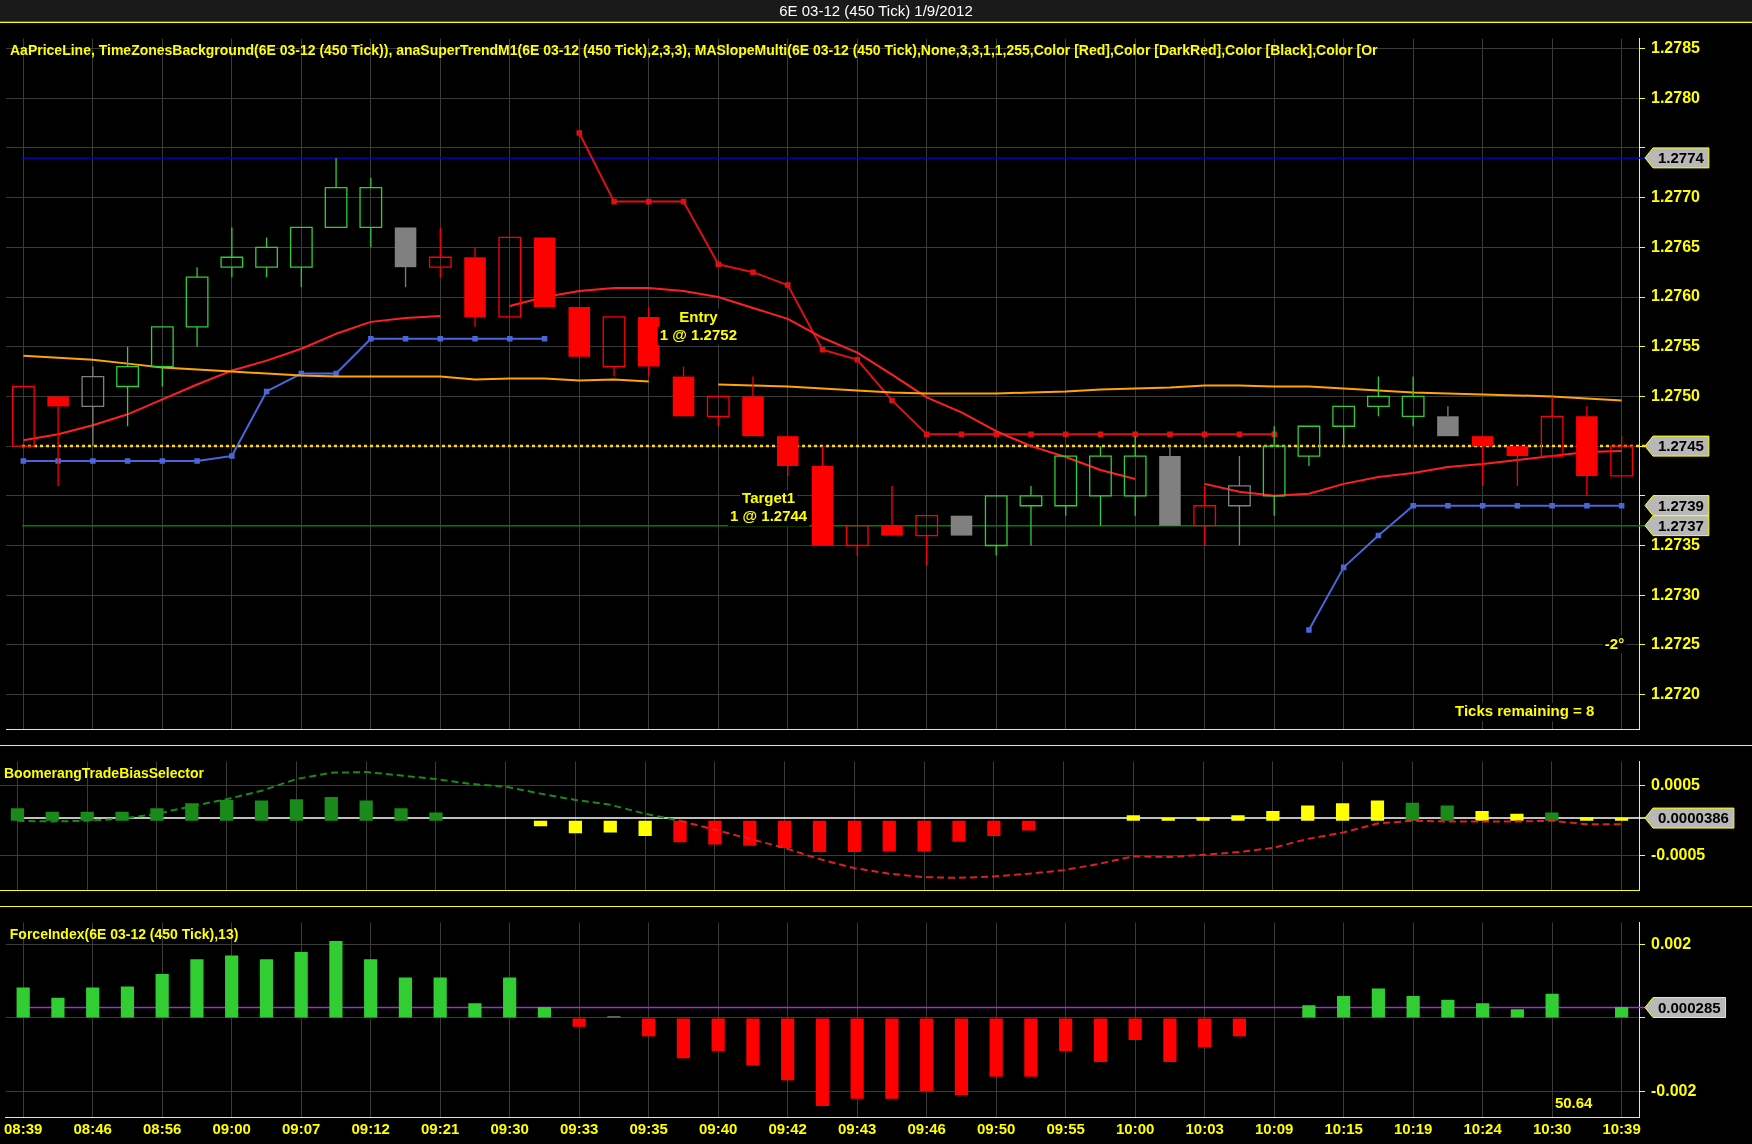  Describe the element at coordinates (1674, 1090) in the screenshot. I see `y-tick-label: -0.002` at that location.